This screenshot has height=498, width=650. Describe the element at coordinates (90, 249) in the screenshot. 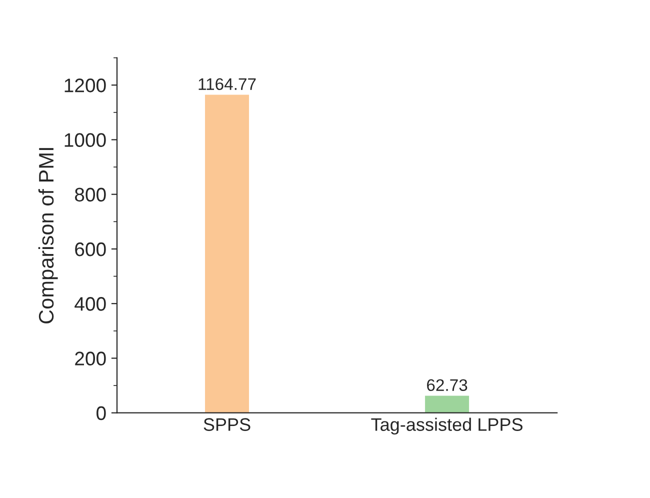

I see `y-tick-label: 600` at that location.